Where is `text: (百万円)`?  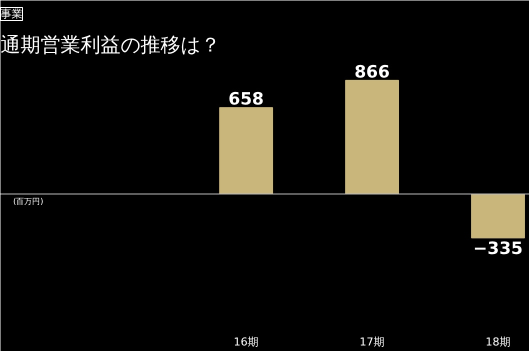
text: (百万円) is located at coordinates (28, 201).